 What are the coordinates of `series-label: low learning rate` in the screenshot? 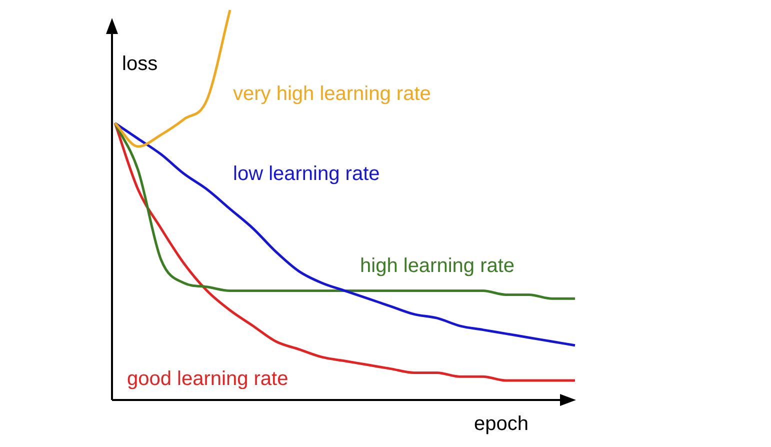 It's located at (306, 174).